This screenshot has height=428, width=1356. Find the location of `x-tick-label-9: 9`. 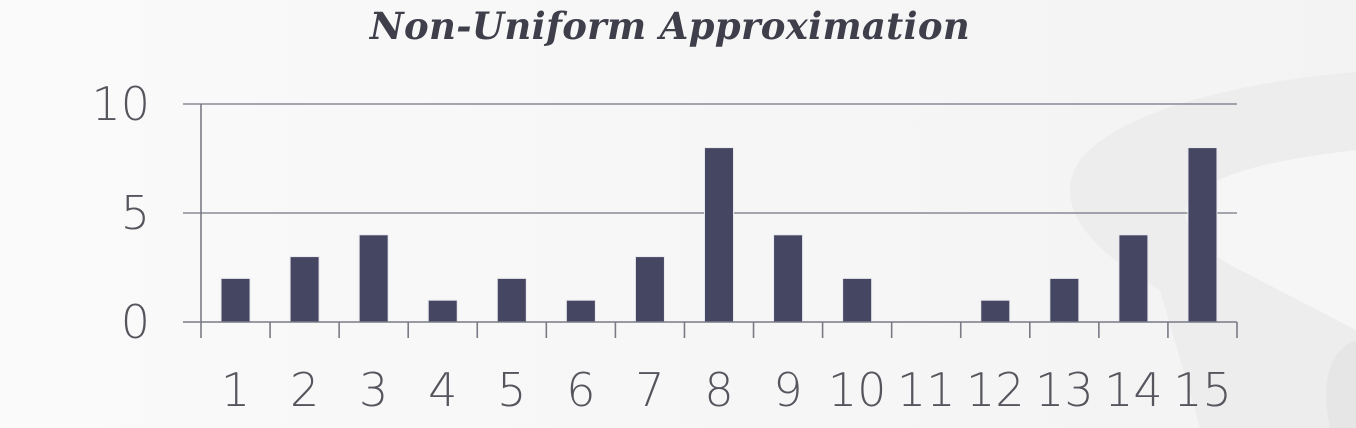

x-tick-label-9: 9 is located at coordinates (787, 390).